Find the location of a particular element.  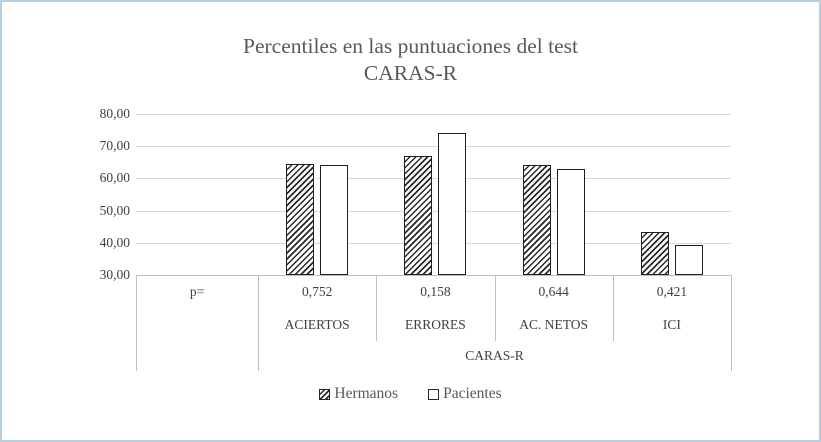

bar-pacientes-aciertos is located at coordinates (334, 219).